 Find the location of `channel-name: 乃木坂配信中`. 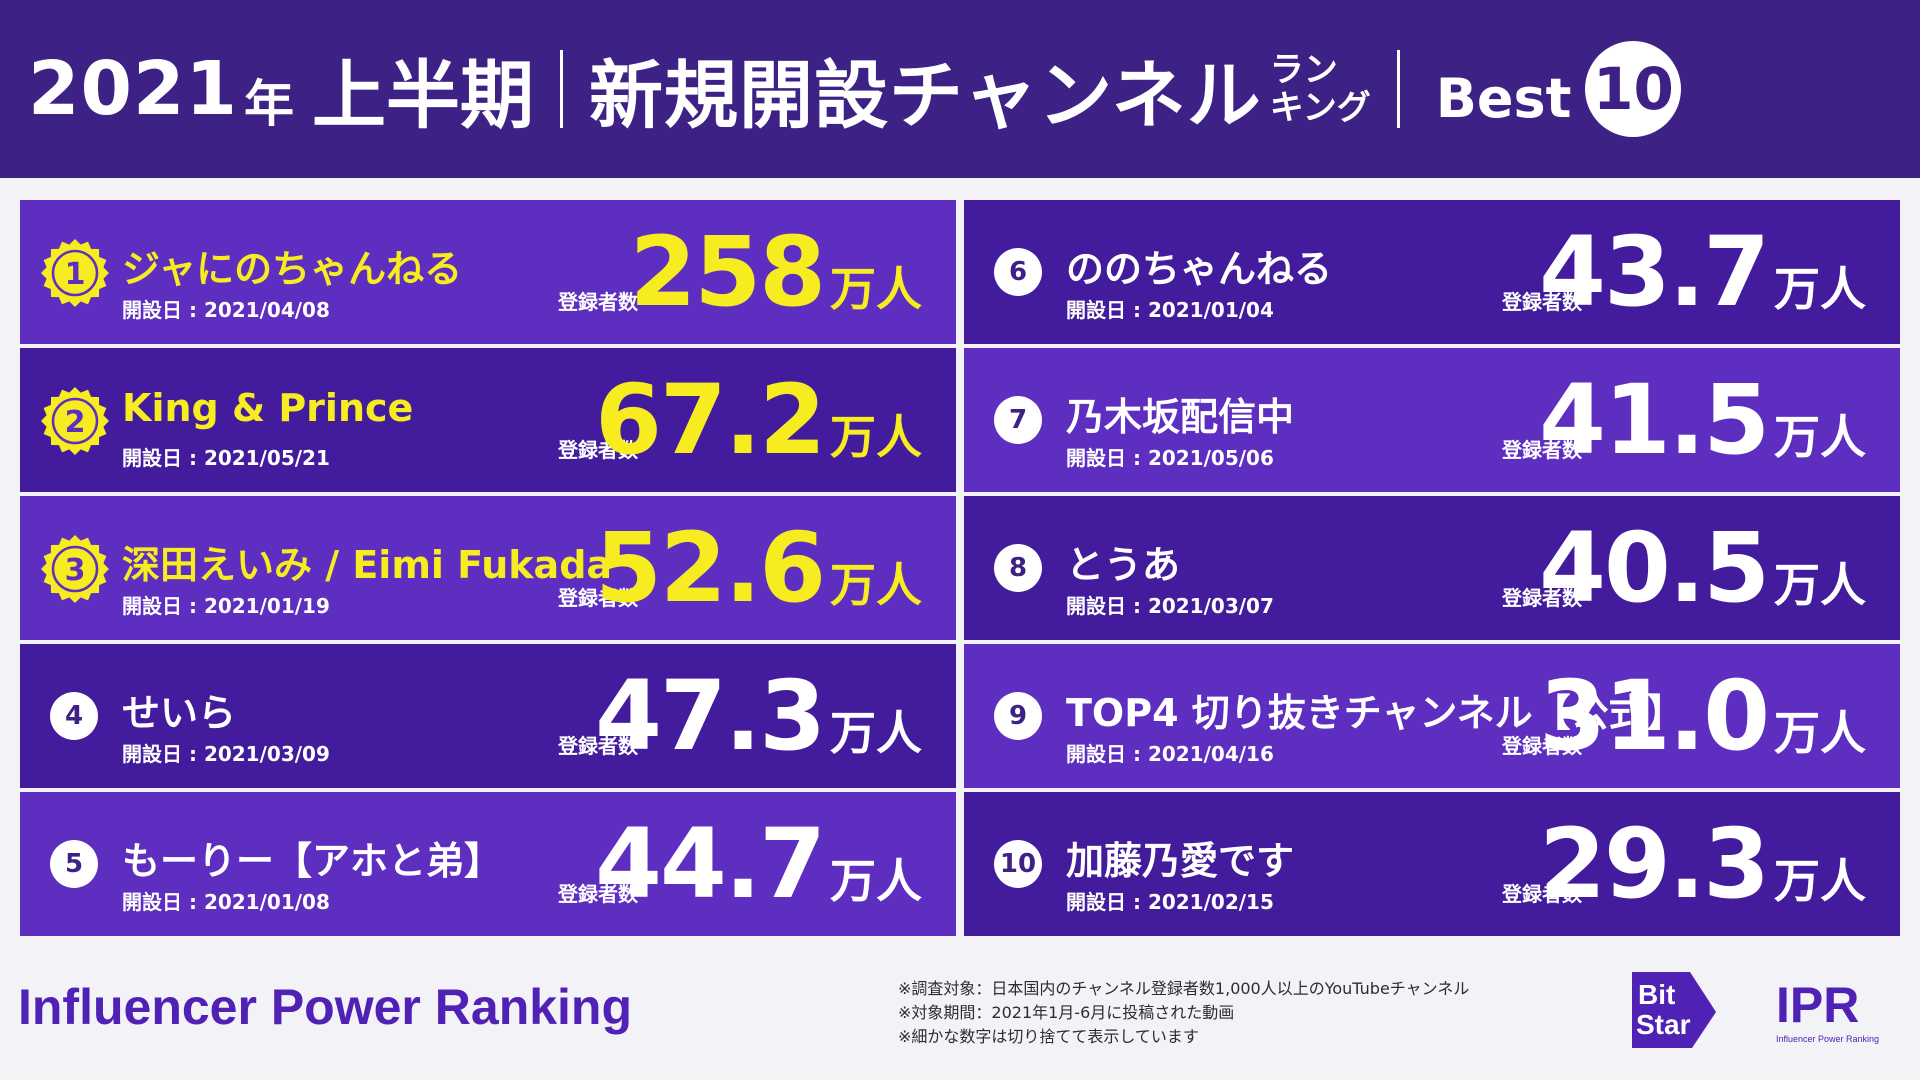

channel-name: 乃木坂配信中 is located at coordinates (1180, 417).